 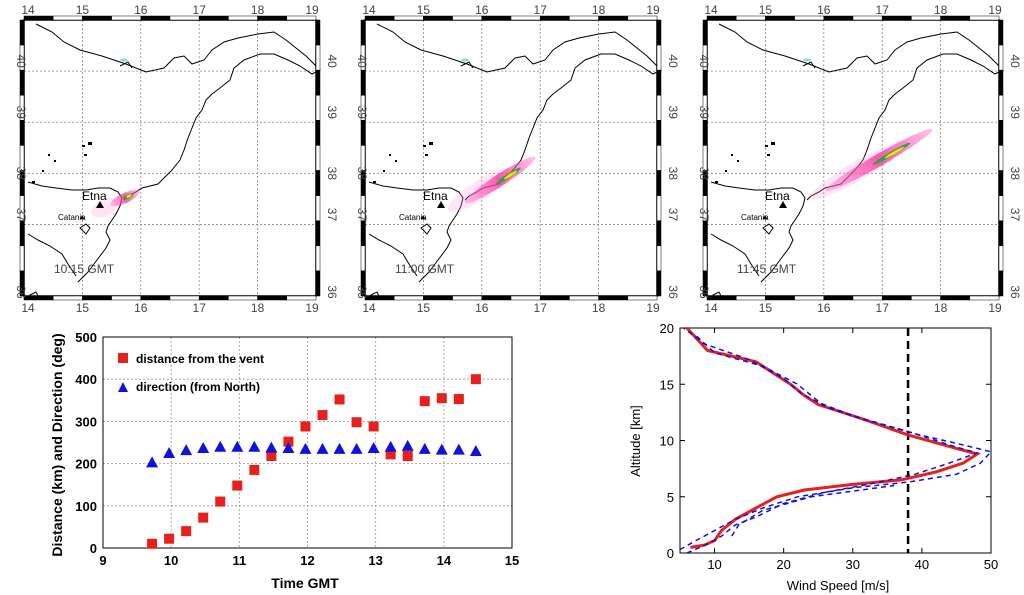 What do you see at coordinates (305, 583) in the screenshot?
I see `scatter-x-axis-label: Time GMT` at bounding box center [305, 583].